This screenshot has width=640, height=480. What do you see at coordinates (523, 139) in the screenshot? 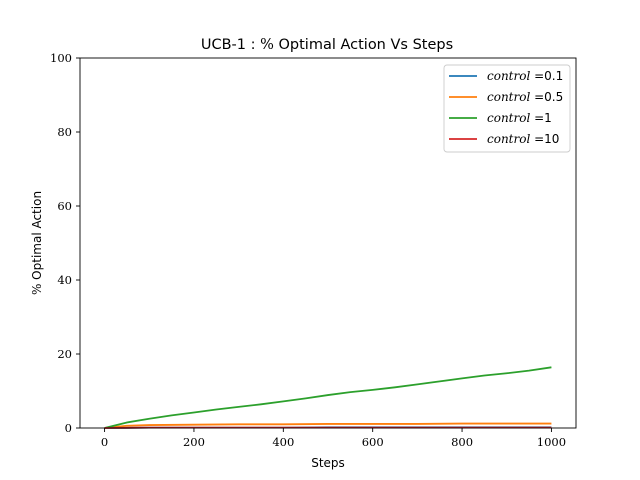
I see `legend-label: control =10` at bounding box center [523, 139].